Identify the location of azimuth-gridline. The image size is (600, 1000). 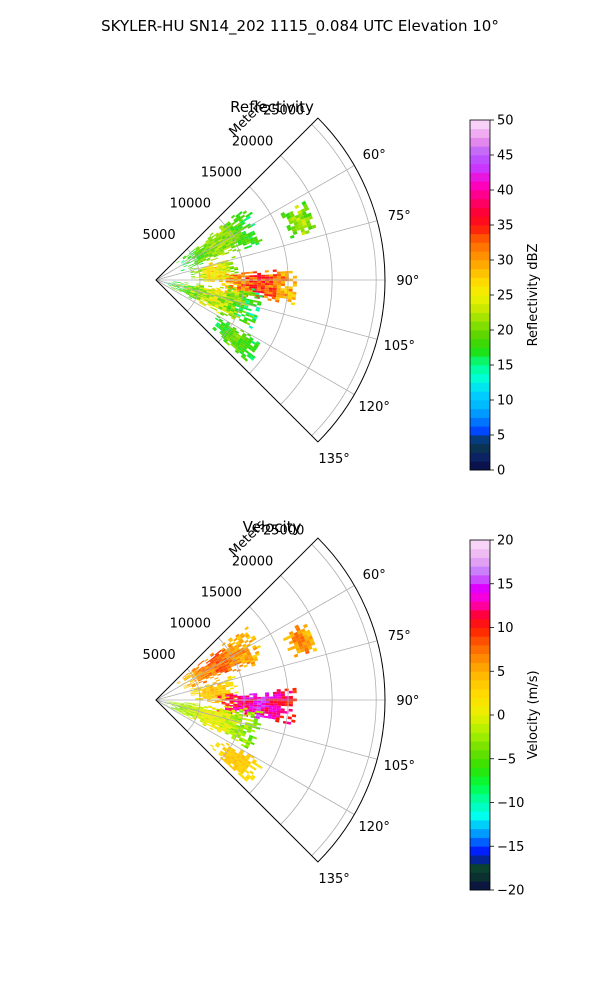
(266, 729).